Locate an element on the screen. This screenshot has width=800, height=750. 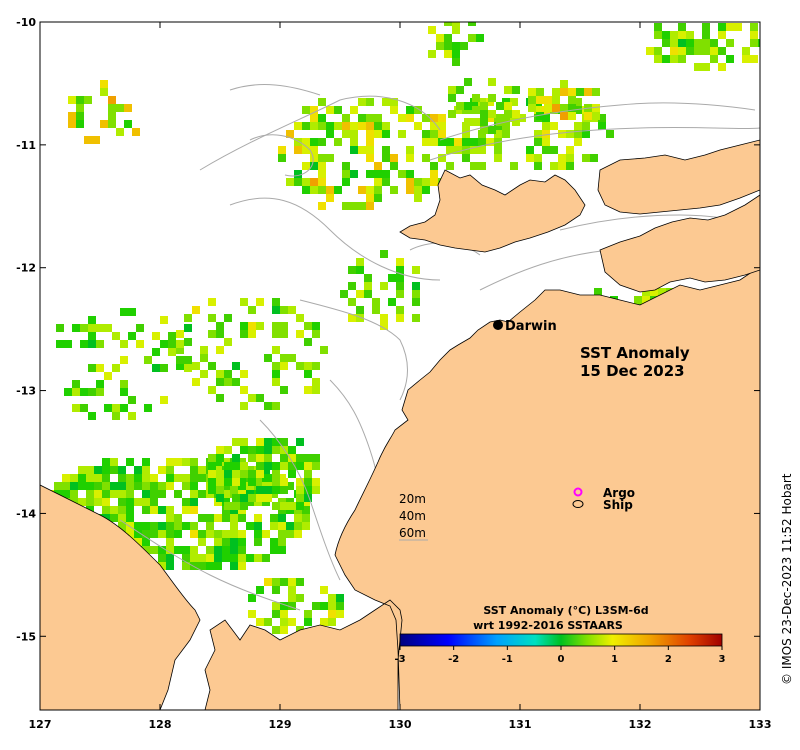
credit-text: © IMOS 23-Dec-2023 11:52 Hobart is located at coordinates (787, 579).